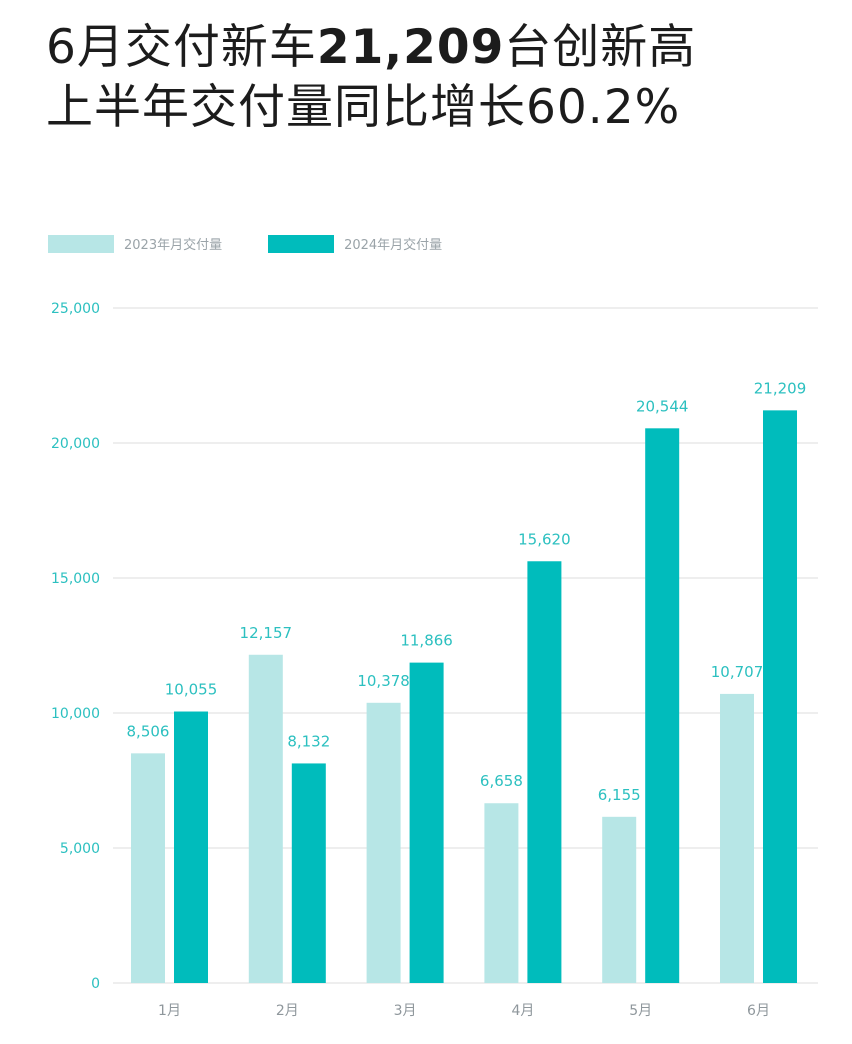 Image resolution: width=852 pixels, height=1044 pixels. Describe the element at coordinates (600, 47) in the screenshot. I see `headline-suffix: 台创新高` at that location.